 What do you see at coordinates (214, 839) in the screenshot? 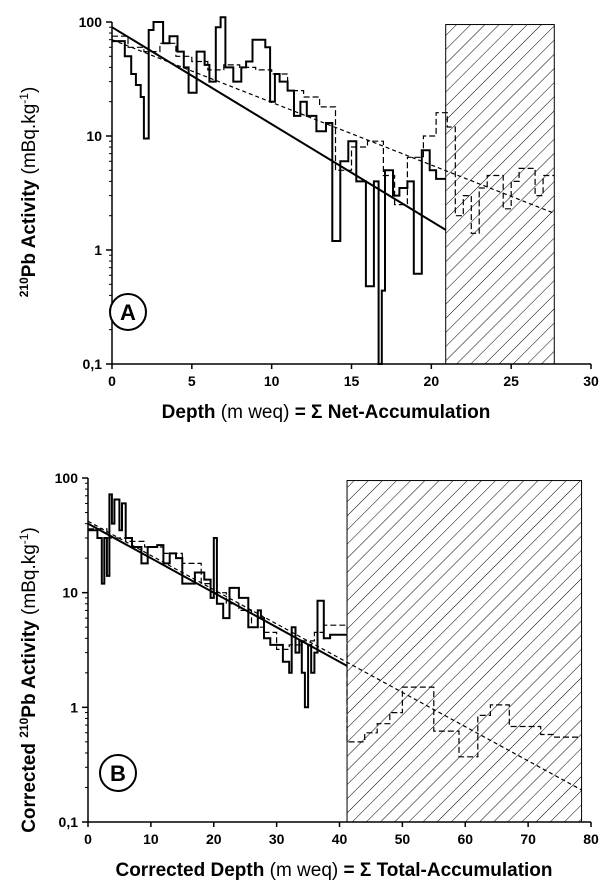
I see `chart-b-x-tick-label: 20` at bounding box center [214, 839].